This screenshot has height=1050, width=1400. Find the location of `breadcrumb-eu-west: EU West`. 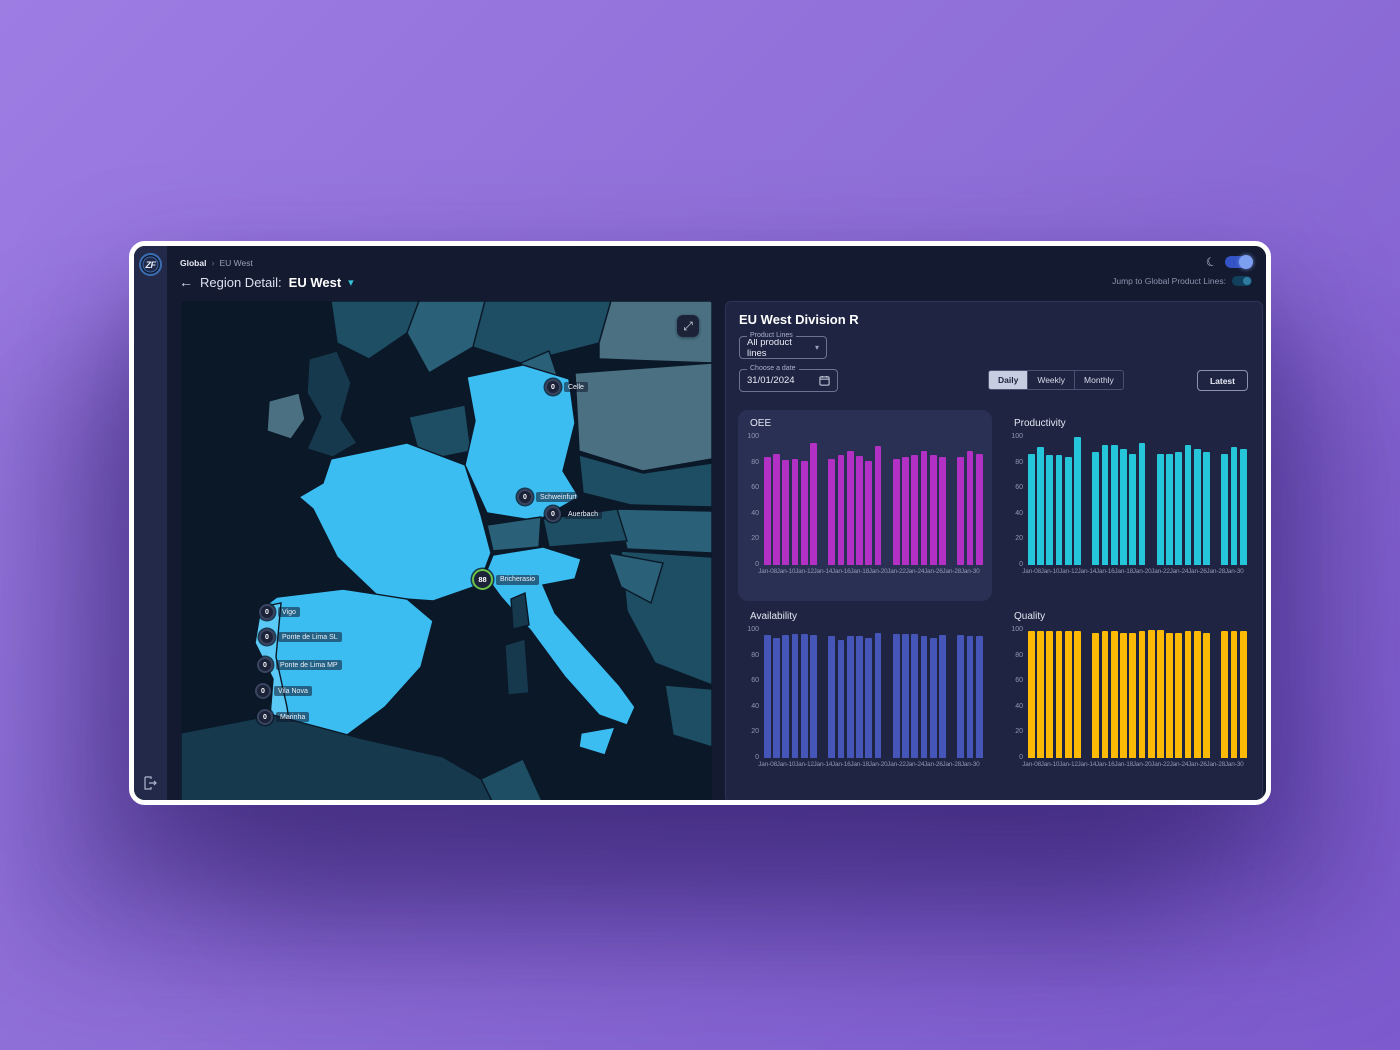

breadcrumb-eu-west: EU West is located at coordinates (236, 263).